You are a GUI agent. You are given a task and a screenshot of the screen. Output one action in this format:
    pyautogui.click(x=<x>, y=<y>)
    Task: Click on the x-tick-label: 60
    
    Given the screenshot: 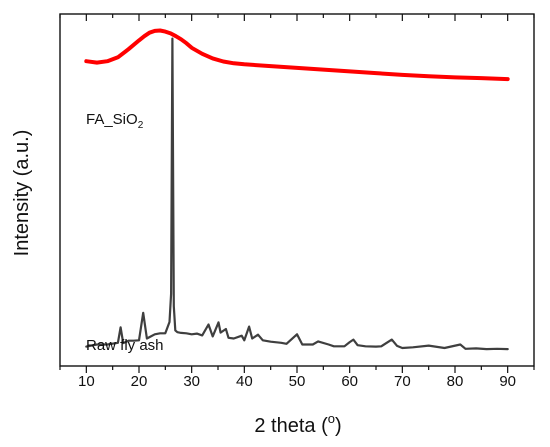 What is the action you would take?
    pyautogui.click(x=349, y=381)
    